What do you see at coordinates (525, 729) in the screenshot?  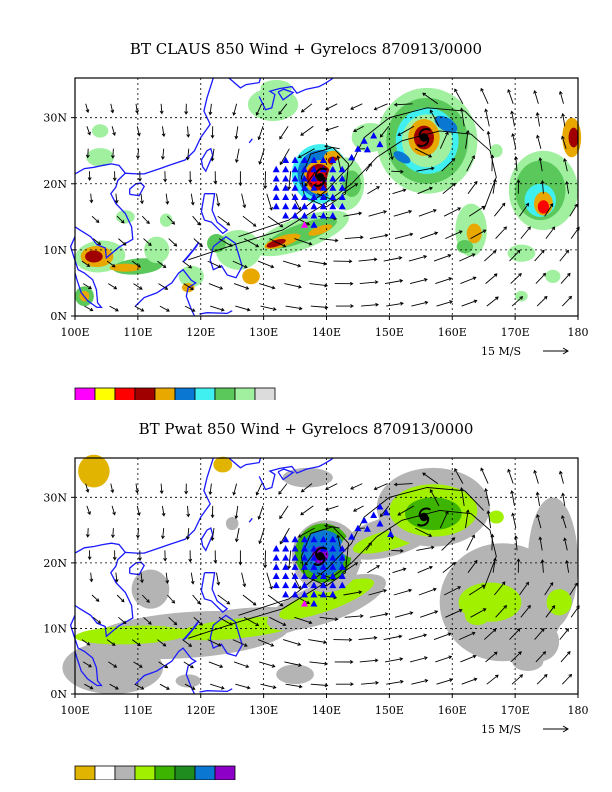 I see `reference-vector: 15 M/S` at bounding box center [525, 729].